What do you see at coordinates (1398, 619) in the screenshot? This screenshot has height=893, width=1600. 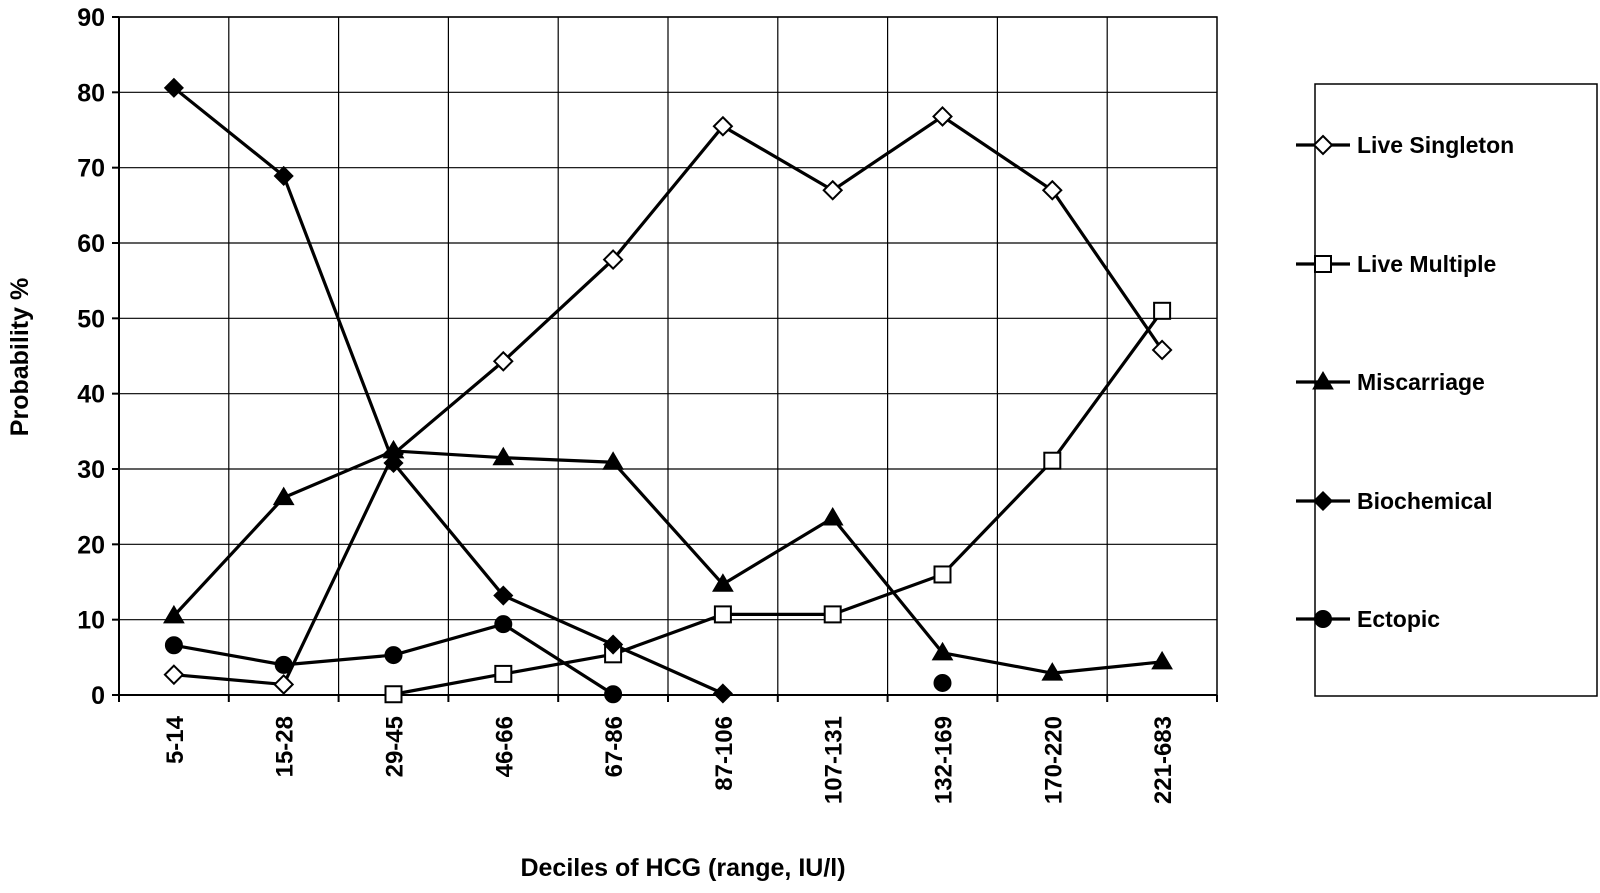 I see `legend-label-ectopic: Ectopic` at bounding box center [1398, 619].